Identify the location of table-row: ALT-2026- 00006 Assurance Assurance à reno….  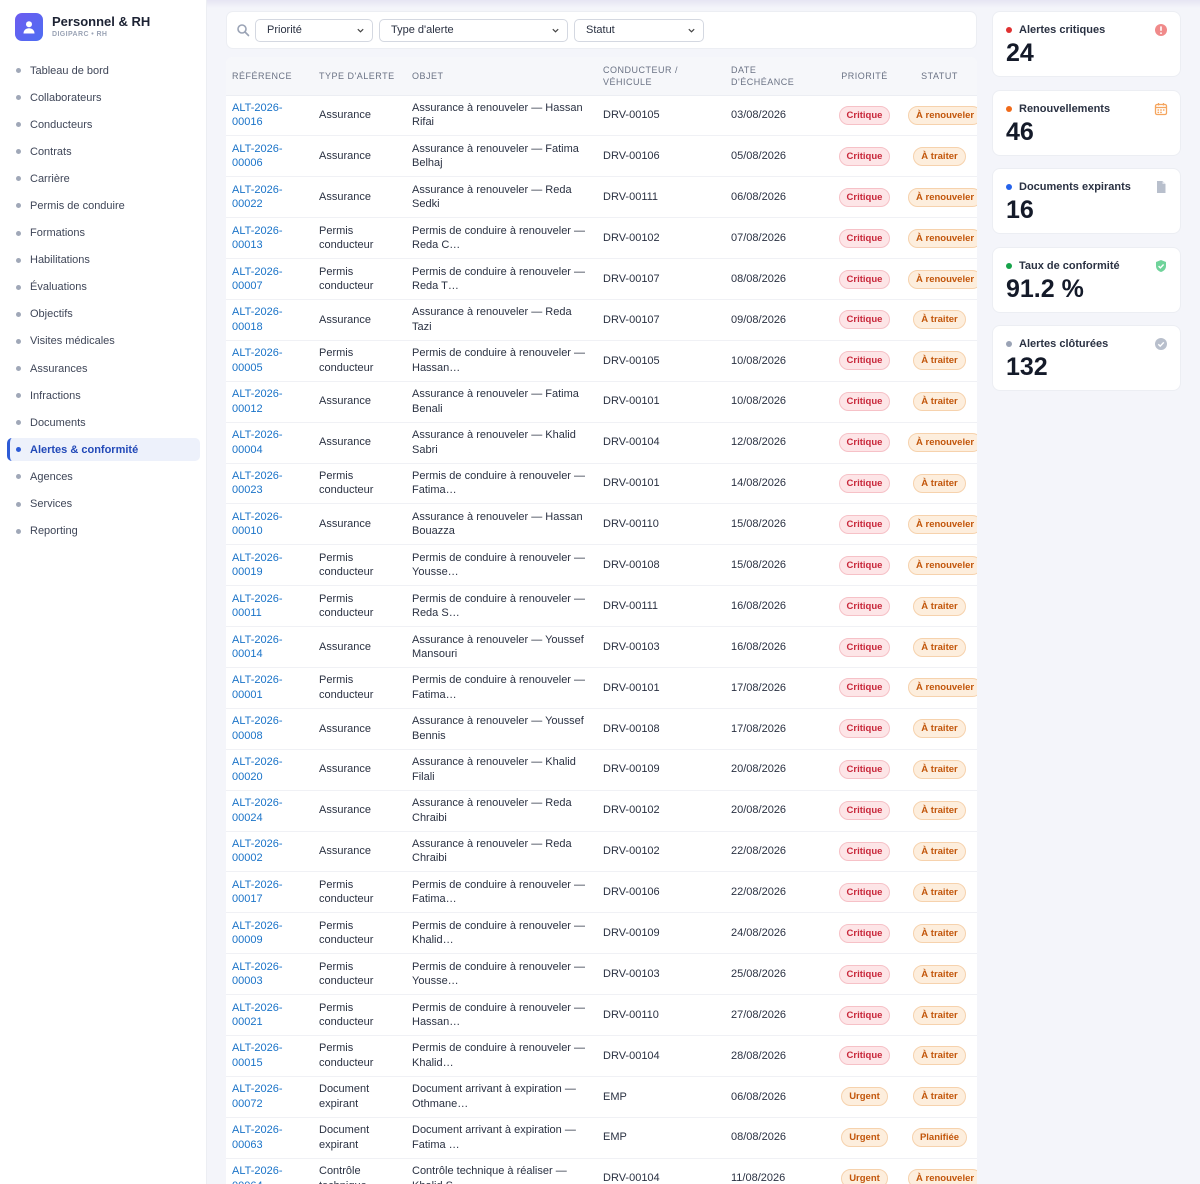
(601, 156).